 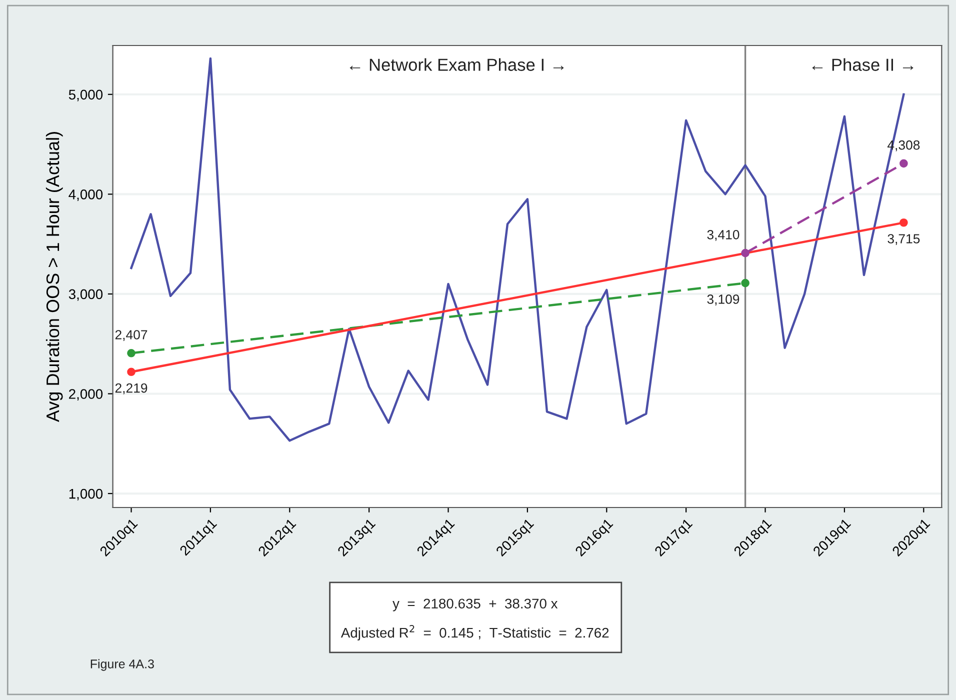 What do you see at coordinates (54, 277) in the screenshot?
I see `y-axis-title: Avg Duration OOS > 1 Hour (Actual)` at bounding box center [54, 277].